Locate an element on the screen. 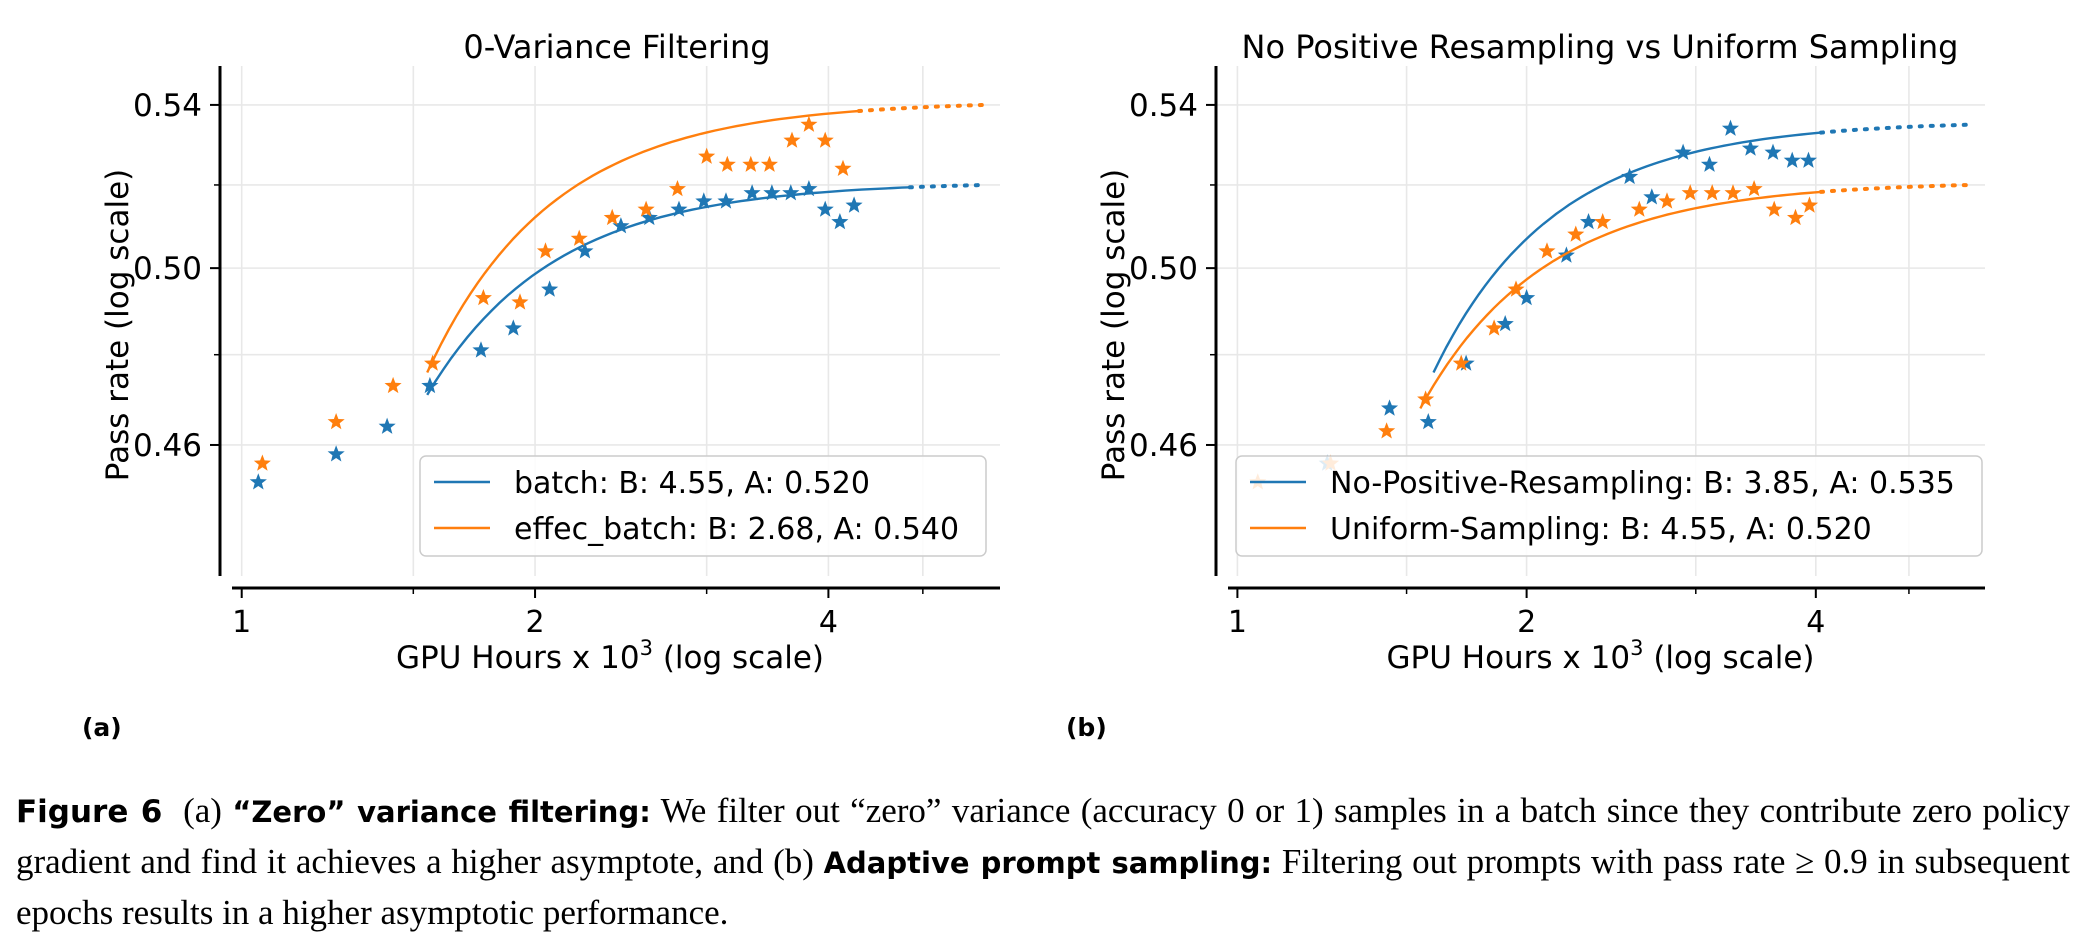  caption-a-title: “Zero” variance filtering: is located at coordinates (441, 812).